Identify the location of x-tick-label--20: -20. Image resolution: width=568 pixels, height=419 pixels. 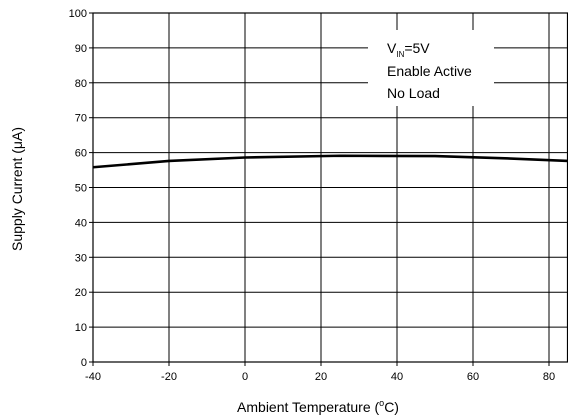
(169, 377).